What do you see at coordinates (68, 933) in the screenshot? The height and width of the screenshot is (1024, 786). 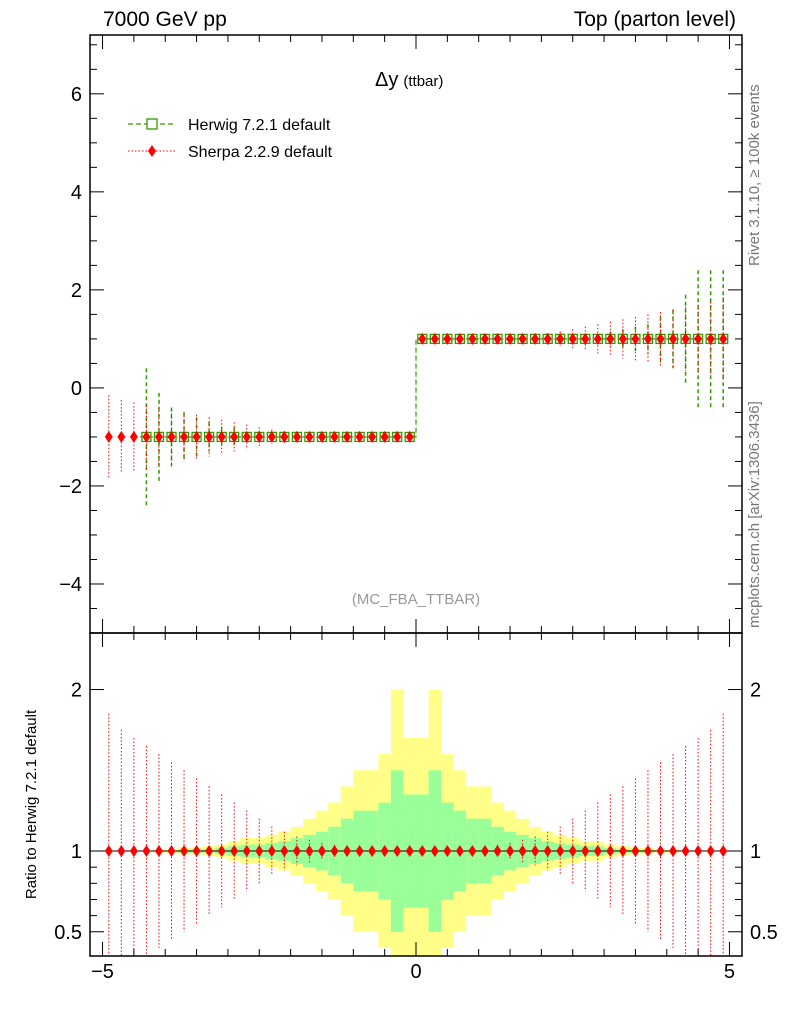 I see `ratio-ytick-label: 0.5` at bounding box center [68, 933].